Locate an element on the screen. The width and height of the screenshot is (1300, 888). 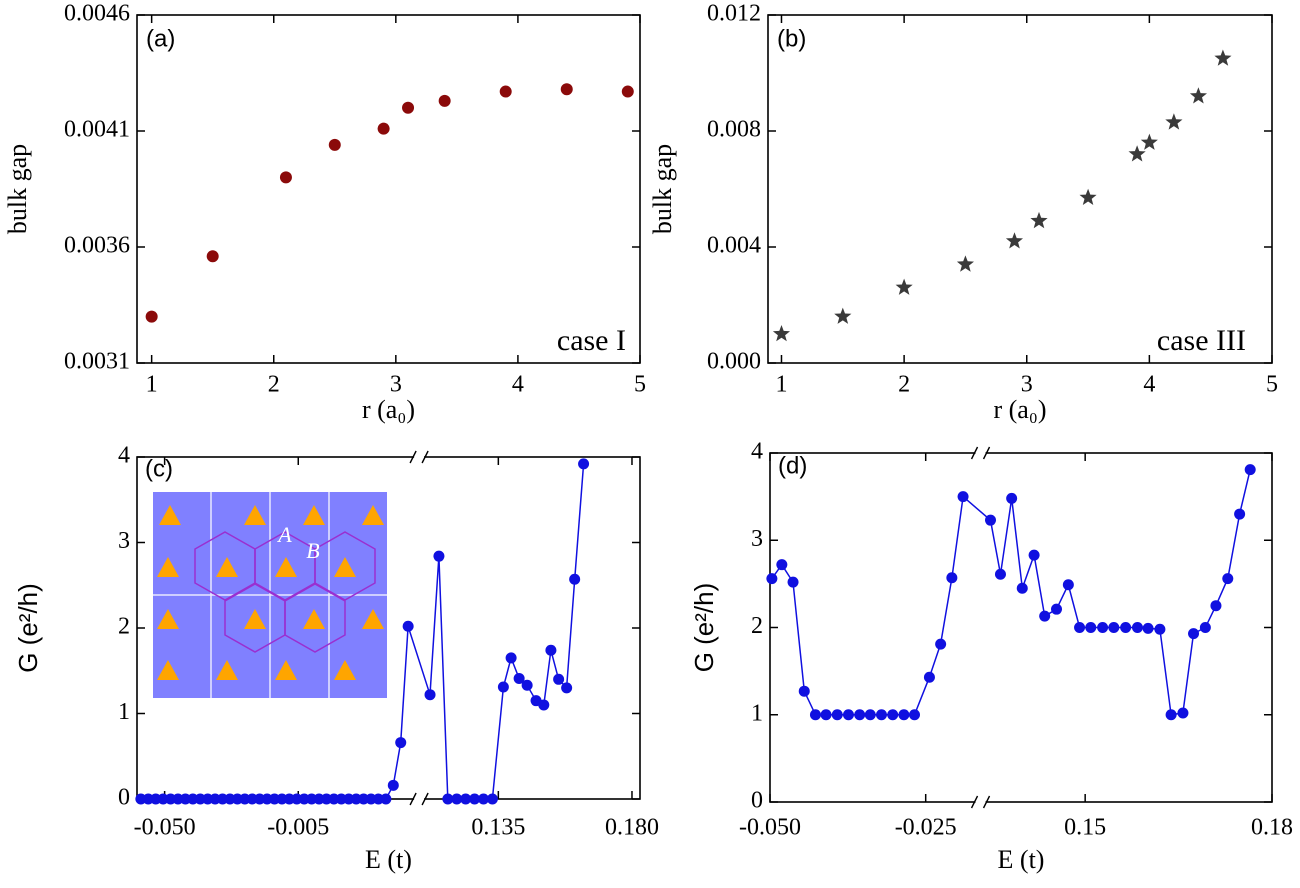
x-tick-label: -0.005 is located at coordinates (298, 828).